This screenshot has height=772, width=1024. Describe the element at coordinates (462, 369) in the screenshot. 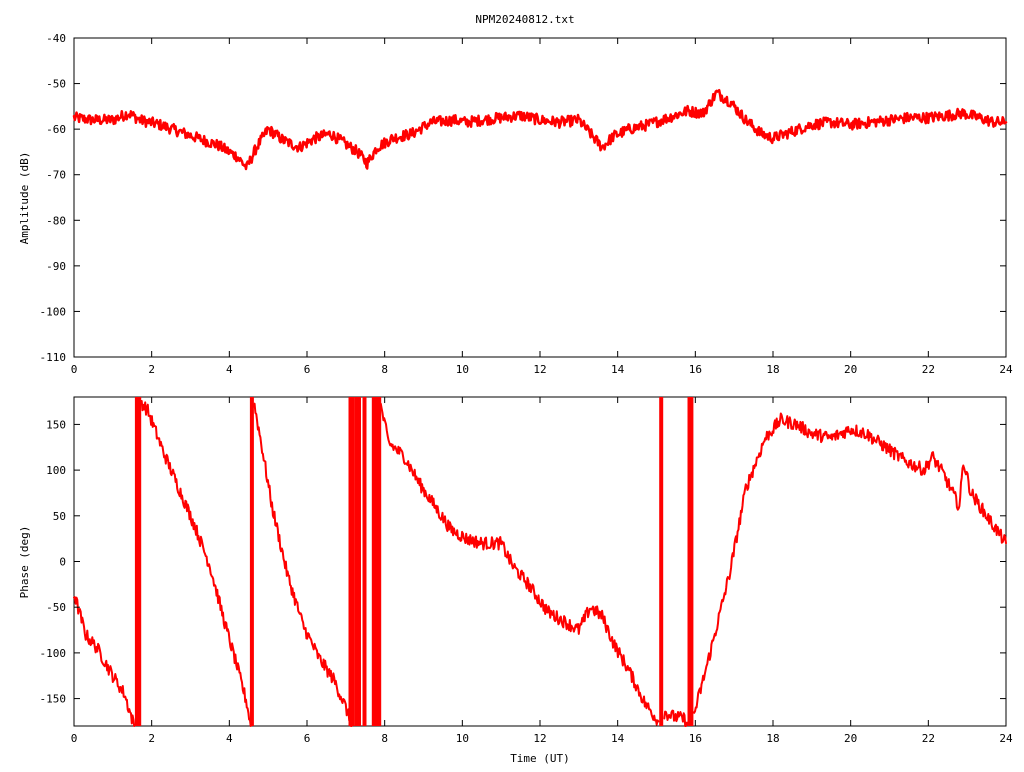

I see `amplitude-xtick-label: 10` at that location.